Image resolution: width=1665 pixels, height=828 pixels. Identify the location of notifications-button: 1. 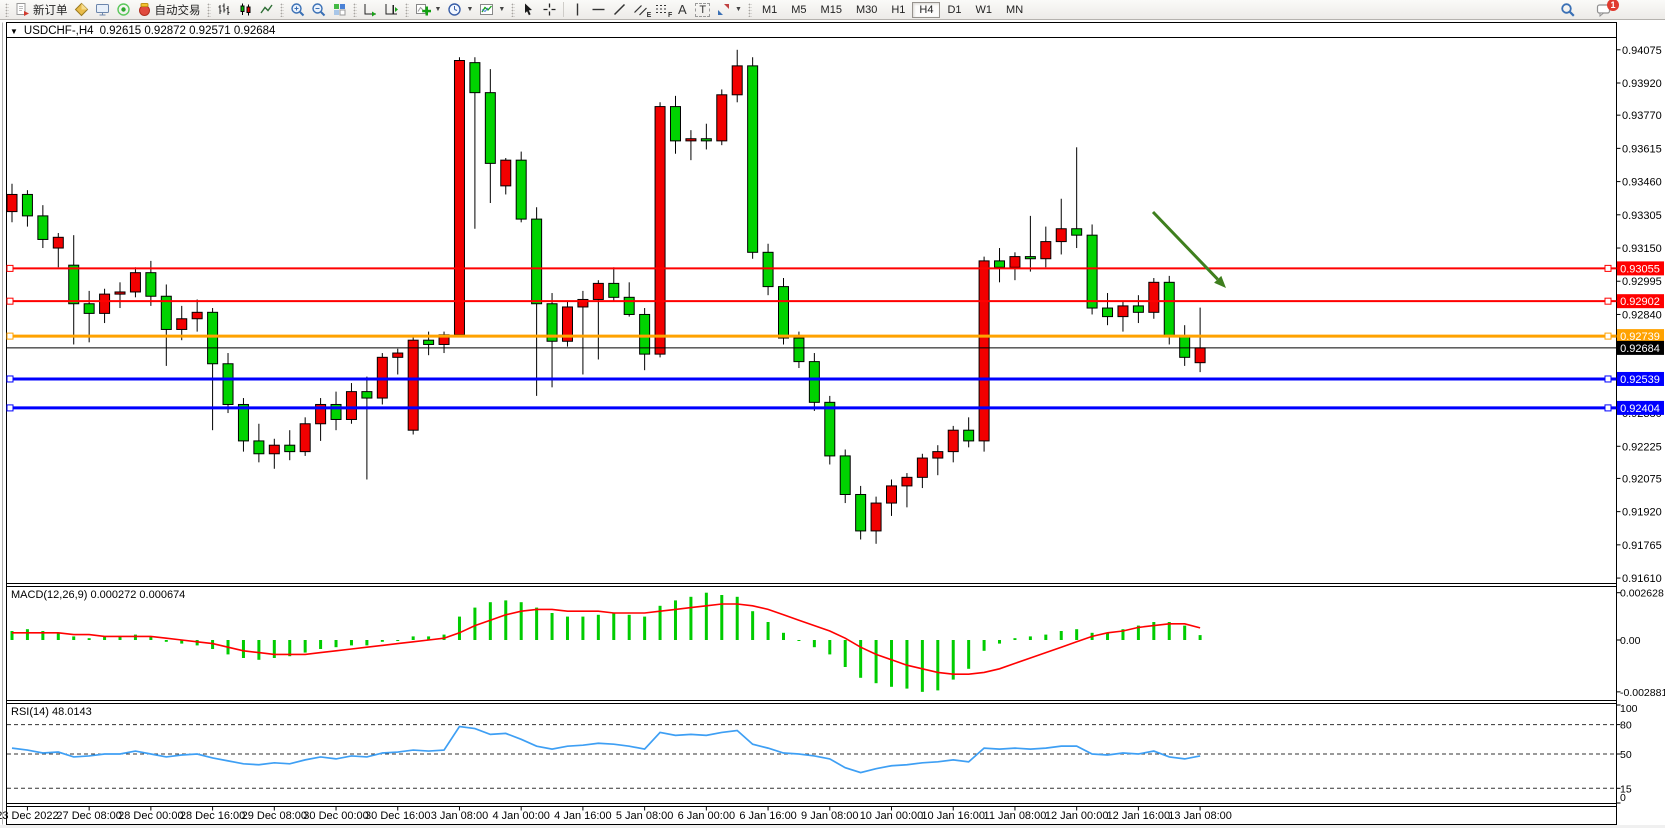
(1606, 9).